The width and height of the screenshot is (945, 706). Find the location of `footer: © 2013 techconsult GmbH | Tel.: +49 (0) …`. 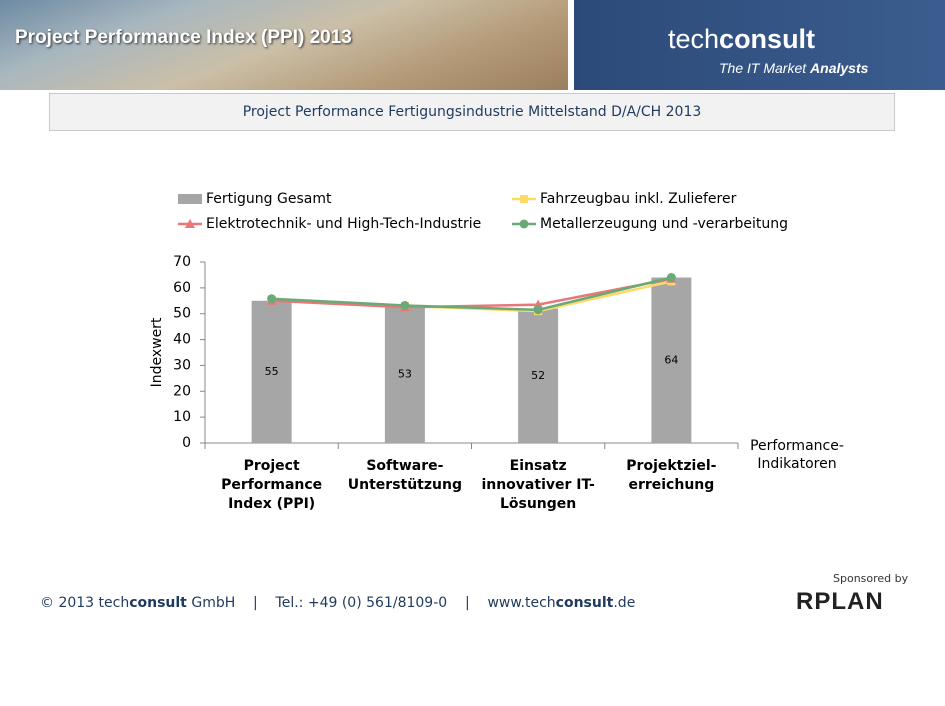

footer: © 2013 techconsult GmbH | Tel.: +49 (0) … is located at coordinates (337, 603).